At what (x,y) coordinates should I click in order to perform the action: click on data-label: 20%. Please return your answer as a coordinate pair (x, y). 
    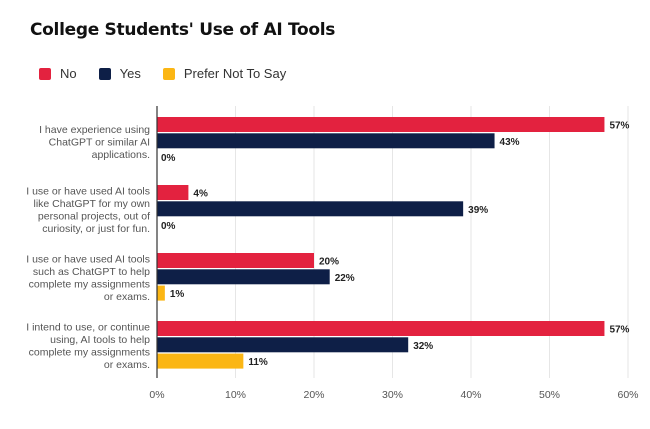
    Looking at the image, I should click on (329, 262).